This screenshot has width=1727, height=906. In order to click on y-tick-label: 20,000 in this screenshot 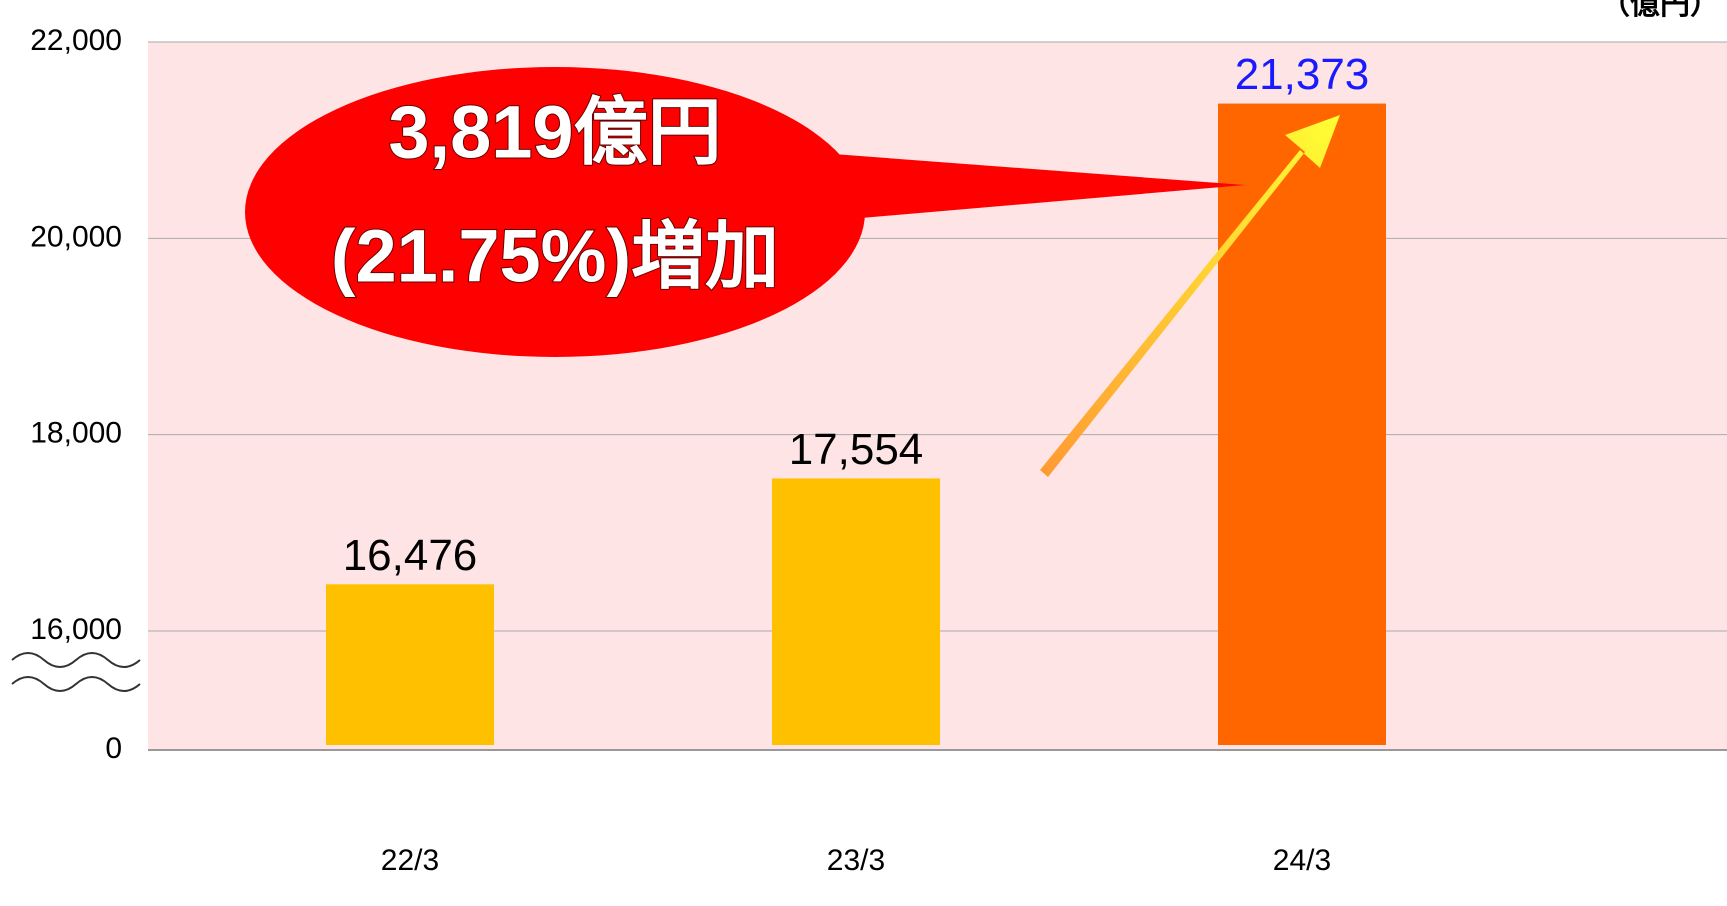, I will do `click(76, 236)`.